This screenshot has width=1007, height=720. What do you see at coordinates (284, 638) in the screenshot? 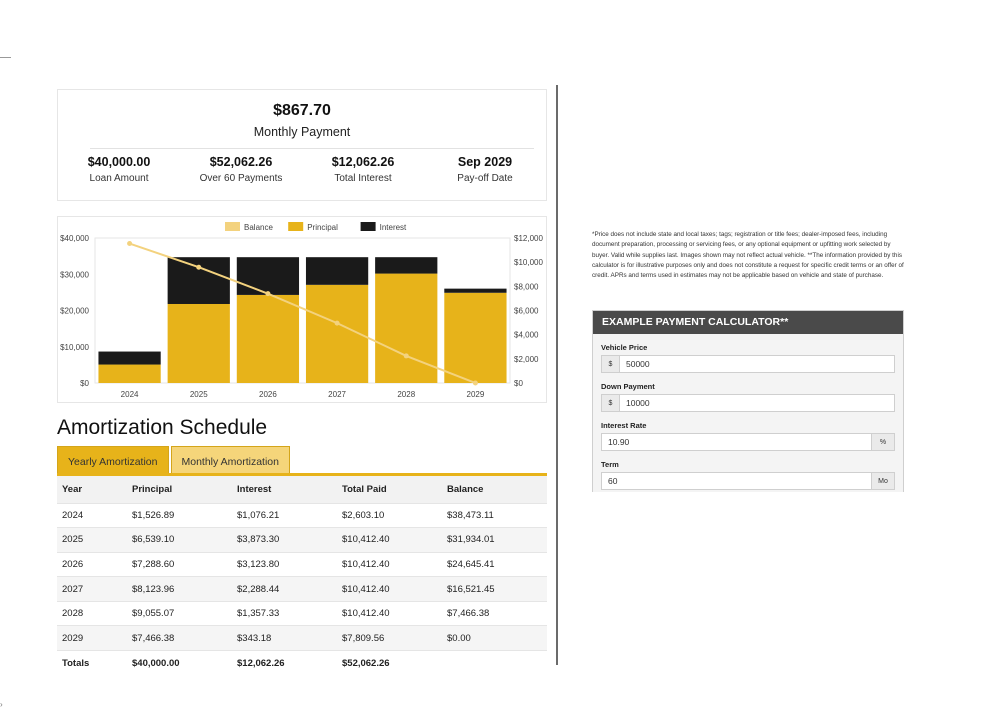
I see `table-cell: $343.18` at bounding box center [284, 638].